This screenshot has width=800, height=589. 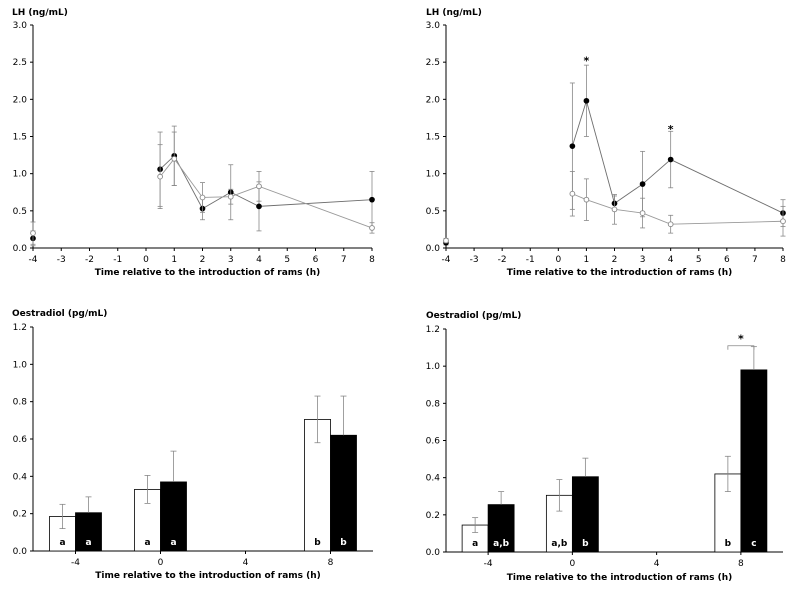 I want to click on significance-bracket, so click(x=741, y=347).